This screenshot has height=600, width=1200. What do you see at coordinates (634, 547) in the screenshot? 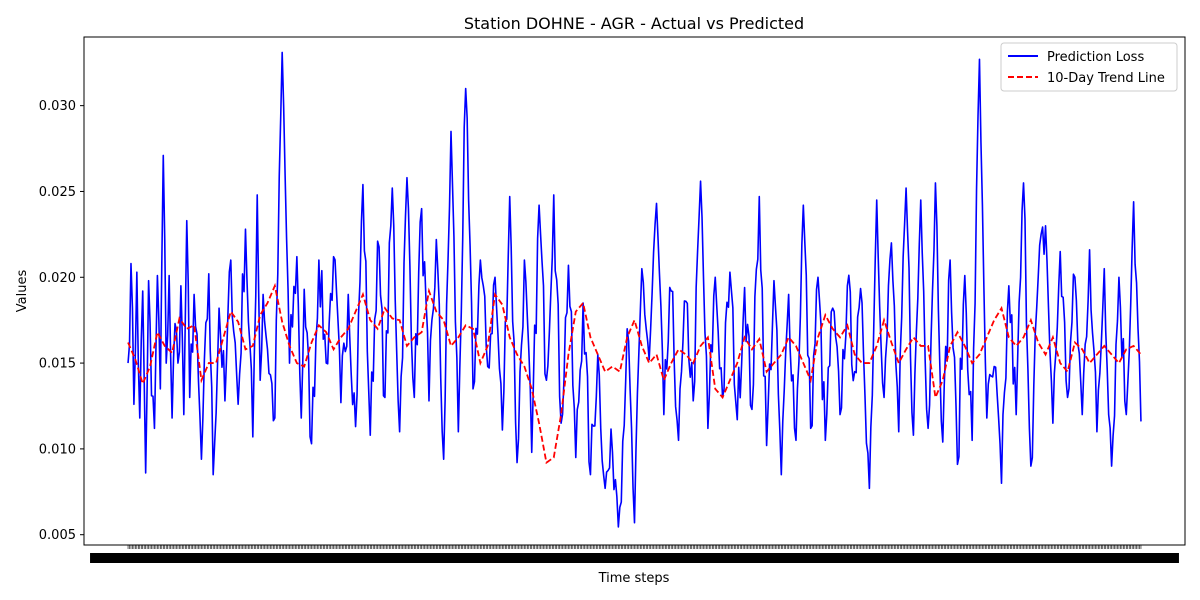
I see `x-tick-marks` at bounding box center [634, 547].